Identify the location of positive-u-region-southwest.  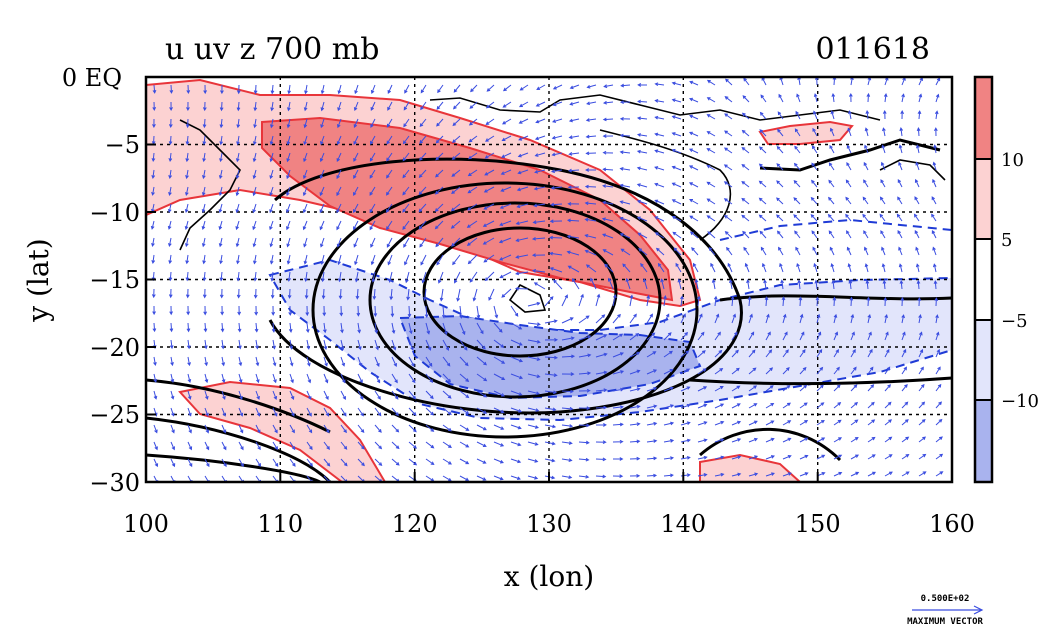
(282, 431).